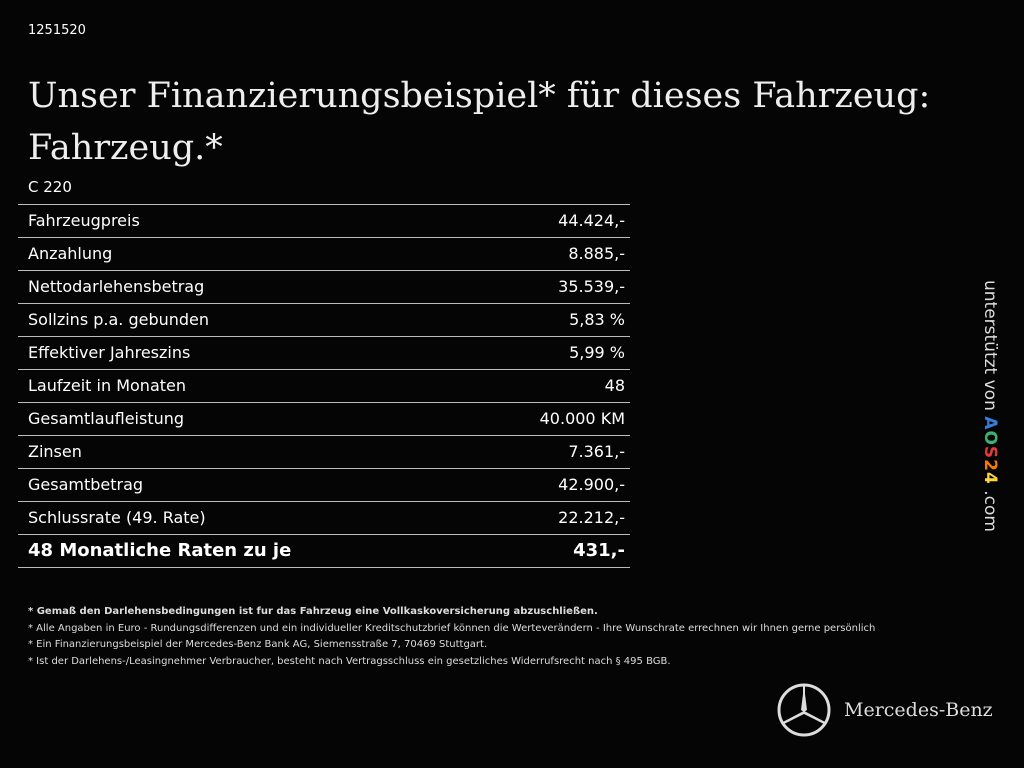 This screenshot has width=1024, height=768. Describe the element at coordinates (117, 517) in the screenshot. I see `row-label: Schlussrate (49. Rate)` at that location.